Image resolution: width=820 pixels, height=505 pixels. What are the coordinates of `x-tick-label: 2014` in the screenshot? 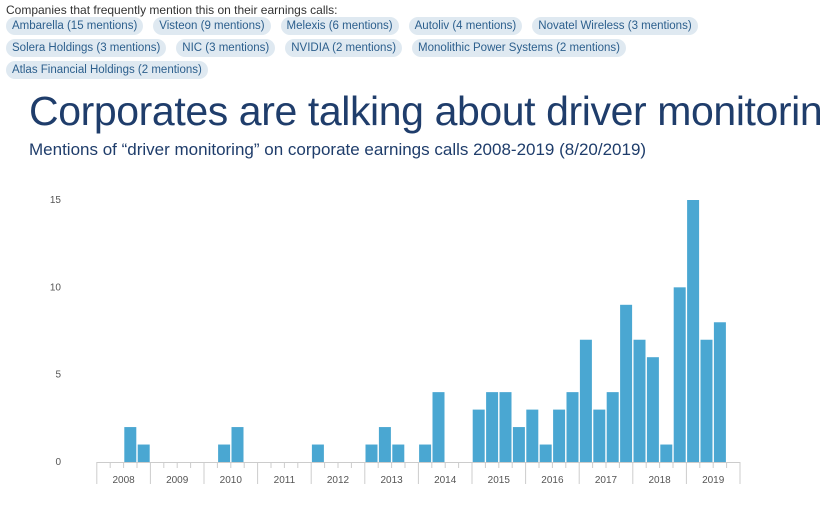 It's located at (445, 480).